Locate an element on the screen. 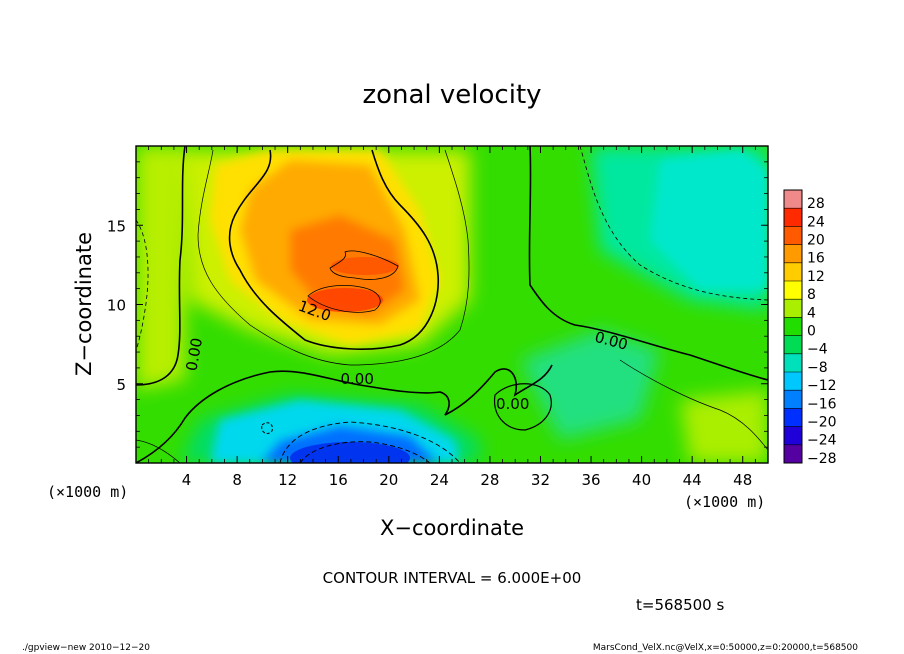 The height and width of the screenshot is (654, 904). contour-neg6-low is located at coordinates (370, 442).